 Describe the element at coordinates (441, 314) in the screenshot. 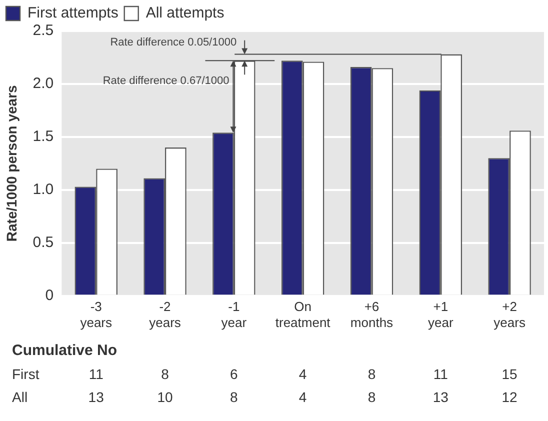

I see `x-tick-label: +1 year` at that location.